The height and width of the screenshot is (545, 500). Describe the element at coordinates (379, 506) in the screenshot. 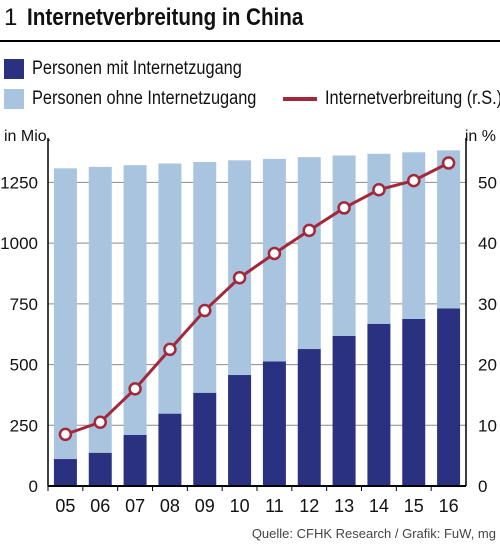

I see `x-tick-label: 14` at that location.